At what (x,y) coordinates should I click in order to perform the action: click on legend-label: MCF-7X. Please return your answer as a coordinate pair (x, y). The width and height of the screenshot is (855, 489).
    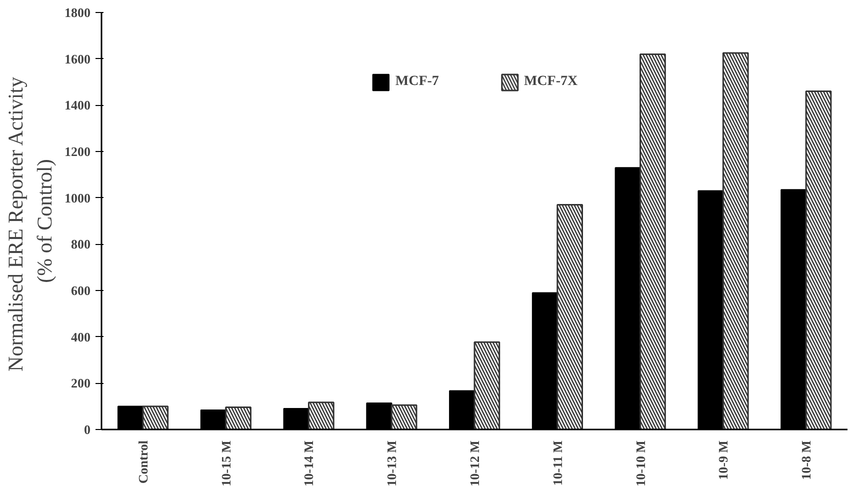
    Looking at the image, I should click on (551, 82).